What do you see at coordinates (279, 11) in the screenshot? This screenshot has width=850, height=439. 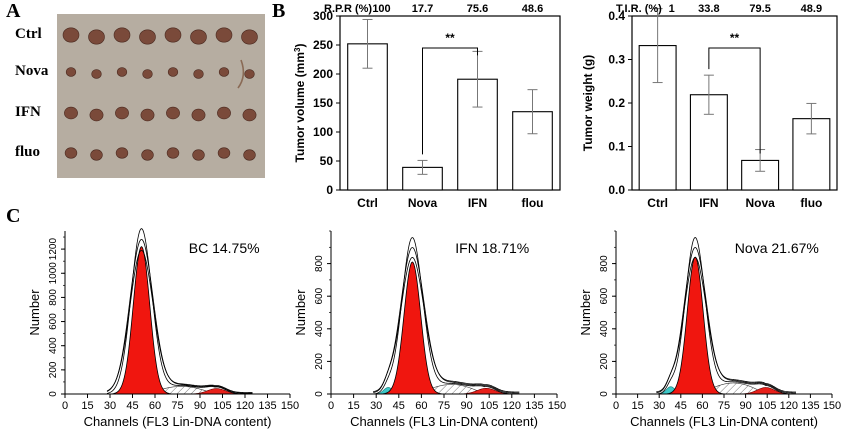 I see `panel-b-letter: B` at bounding box center [279, 11].